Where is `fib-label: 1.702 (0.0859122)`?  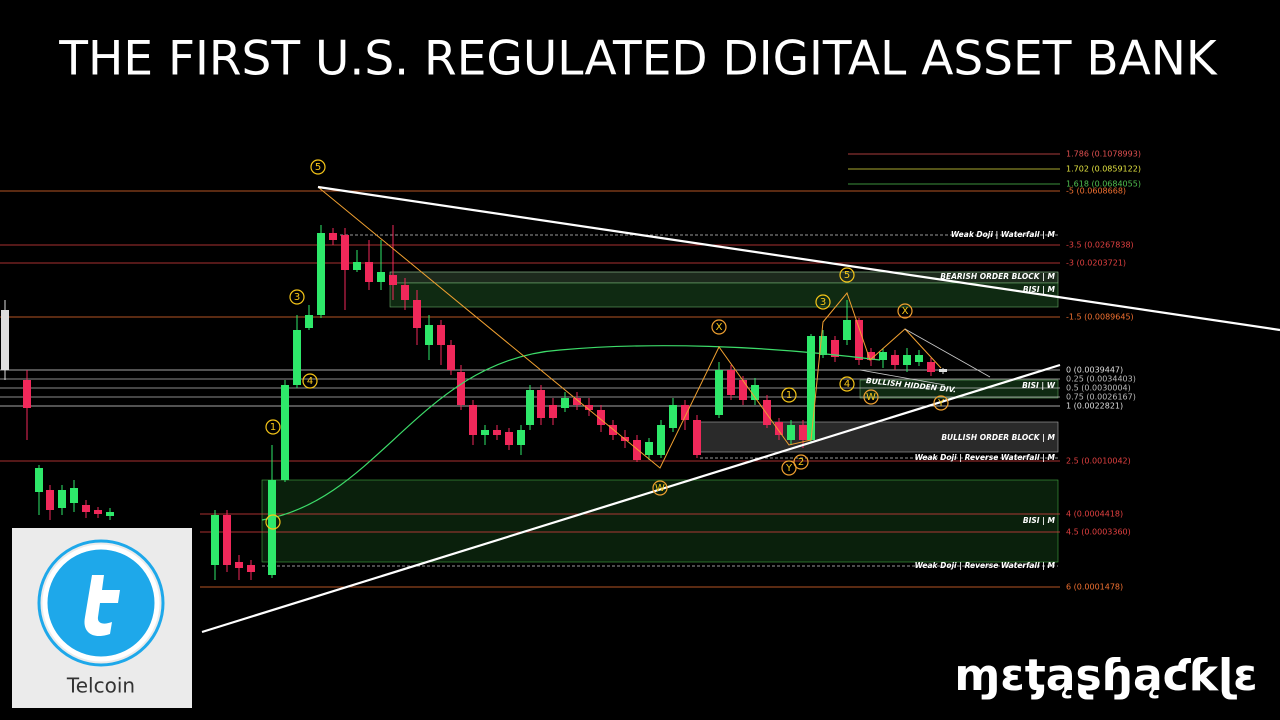 fib-label: 1.702 (0.0859122) is located at coordinates (1103, 169).